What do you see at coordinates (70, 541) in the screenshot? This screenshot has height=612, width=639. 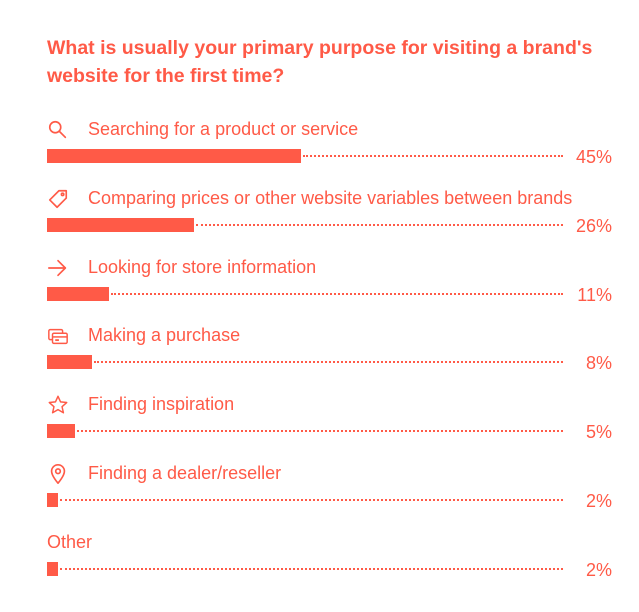 I see `category-label: Other` at bounding box center [70, 541].